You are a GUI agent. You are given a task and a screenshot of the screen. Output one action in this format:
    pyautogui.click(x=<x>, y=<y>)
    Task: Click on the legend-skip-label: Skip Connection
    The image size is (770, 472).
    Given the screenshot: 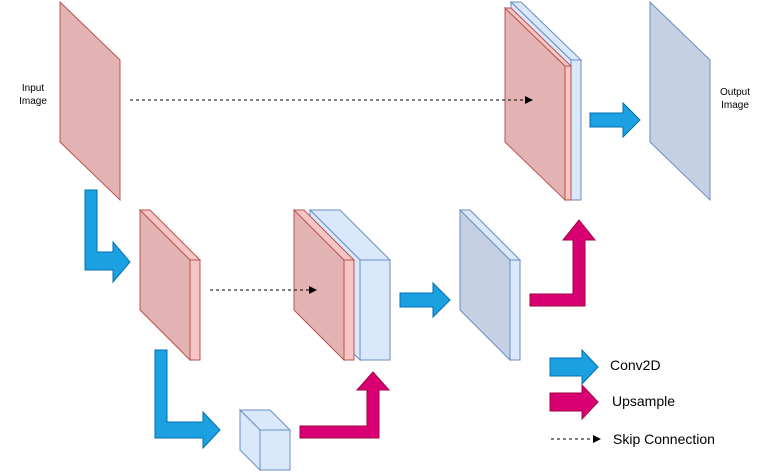 What is the action you would take?
    pyautogui.click(x=664, y=439)
    